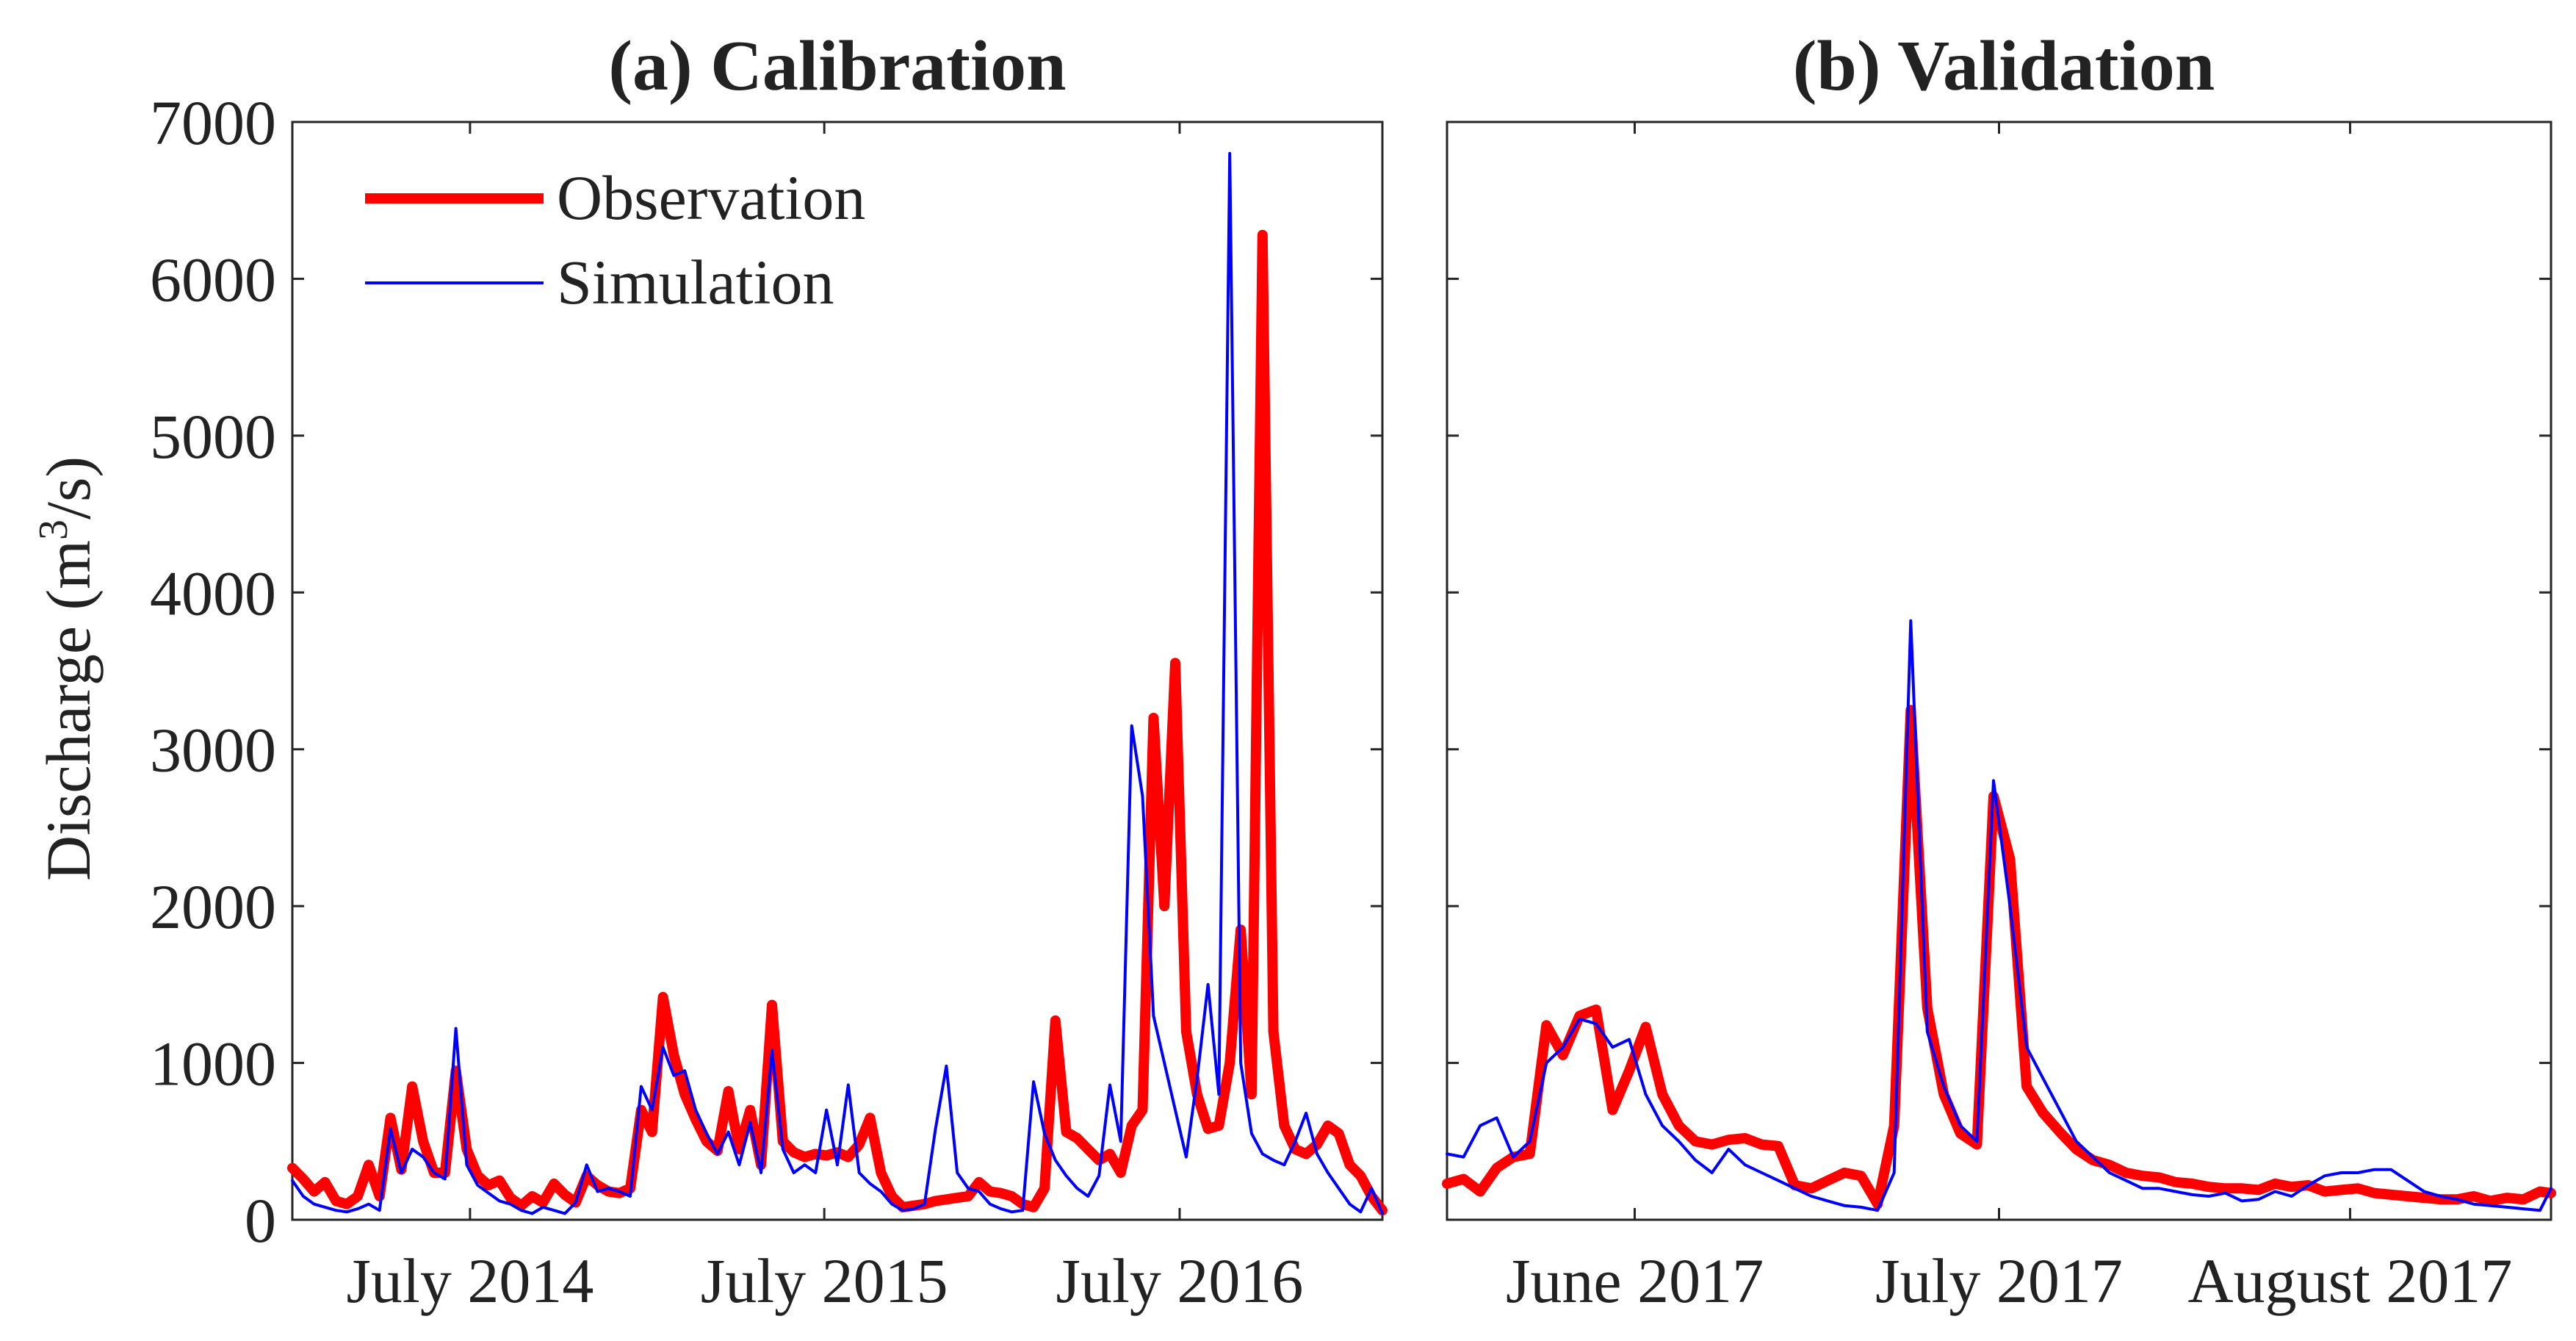 This screenshot has height=1341, width=2576. I want to click on panel-calibration-title: (a) Calibration, so click(837, 66).